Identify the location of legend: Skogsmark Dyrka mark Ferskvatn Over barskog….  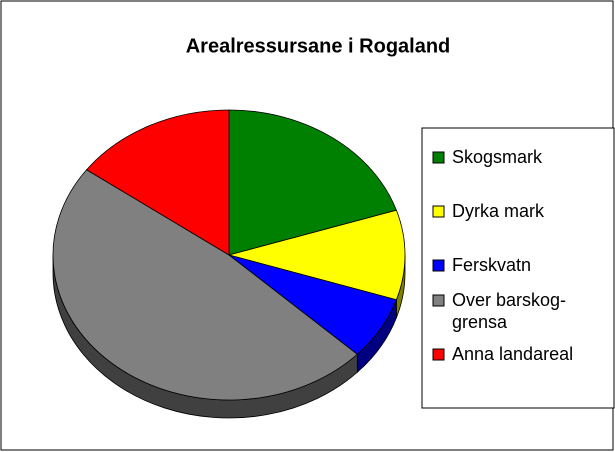
(502, 255).